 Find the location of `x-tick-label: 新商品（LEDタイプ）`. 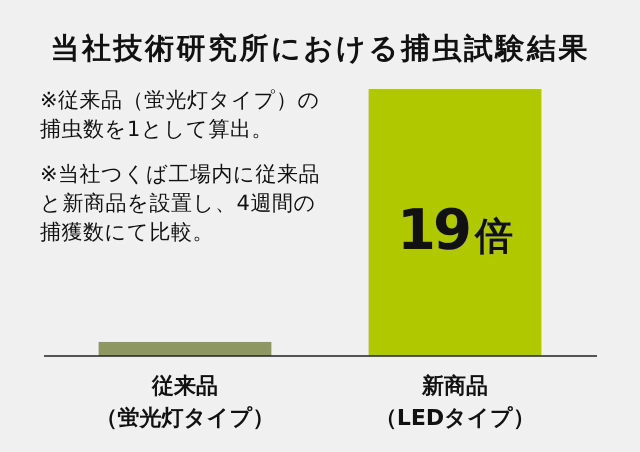

x-tick-label: 新商品（LEDタイプ） is located at coordinates (455, 402).